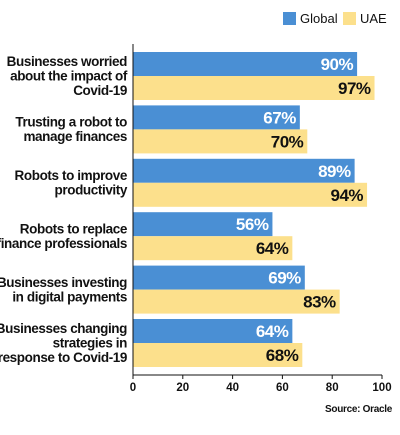  What do you see at coordinates (337, 64) in the screenshot?
I see `bar-value-label: 90%` at bounding box center [337, 64].